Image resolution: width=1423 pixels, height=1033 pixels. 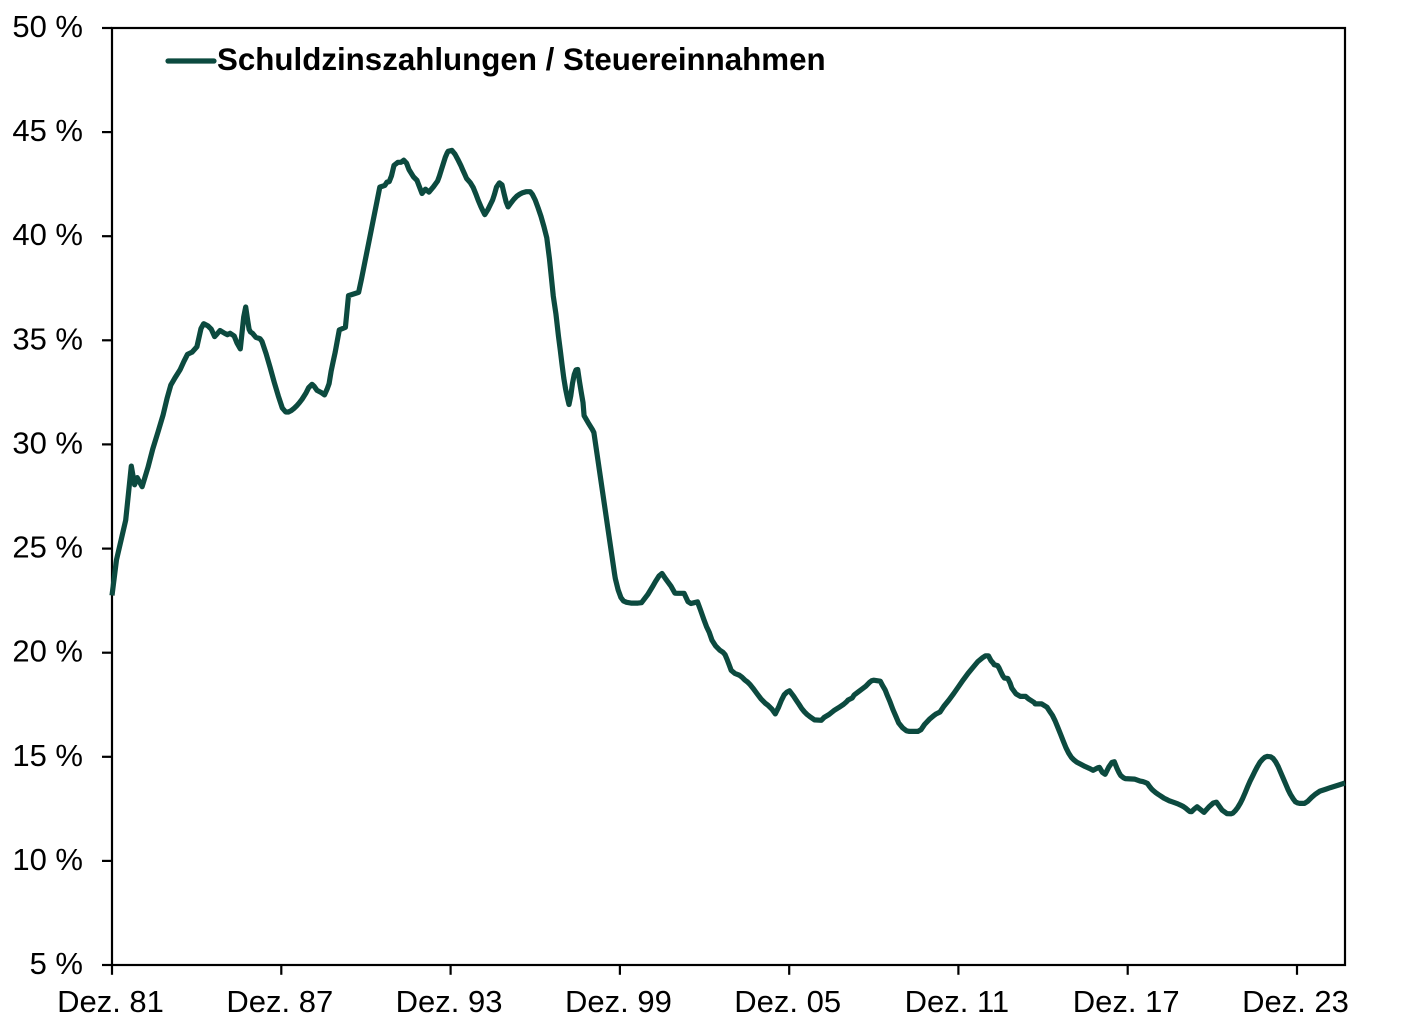 I want to click on svg-text: Dez. 05, so click(x=787, y=1001).